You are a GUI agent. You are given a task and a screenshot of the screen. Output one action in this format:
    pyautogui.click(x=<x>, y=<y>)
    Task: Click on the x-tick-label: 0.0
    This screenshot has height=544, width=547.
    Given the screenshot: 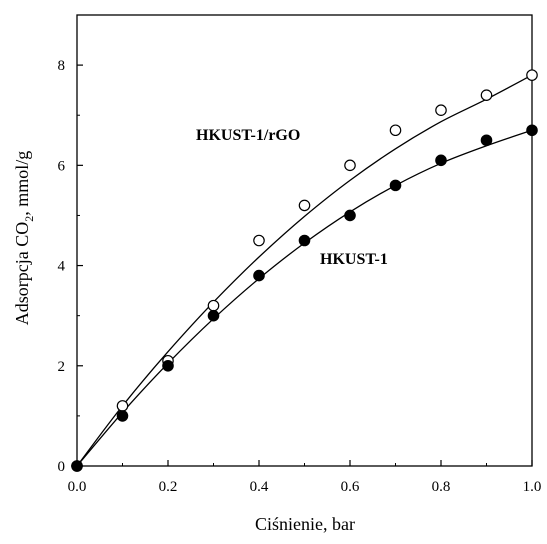 What is the action you would take?
    pyautogui.click(x=77, y=487)
    